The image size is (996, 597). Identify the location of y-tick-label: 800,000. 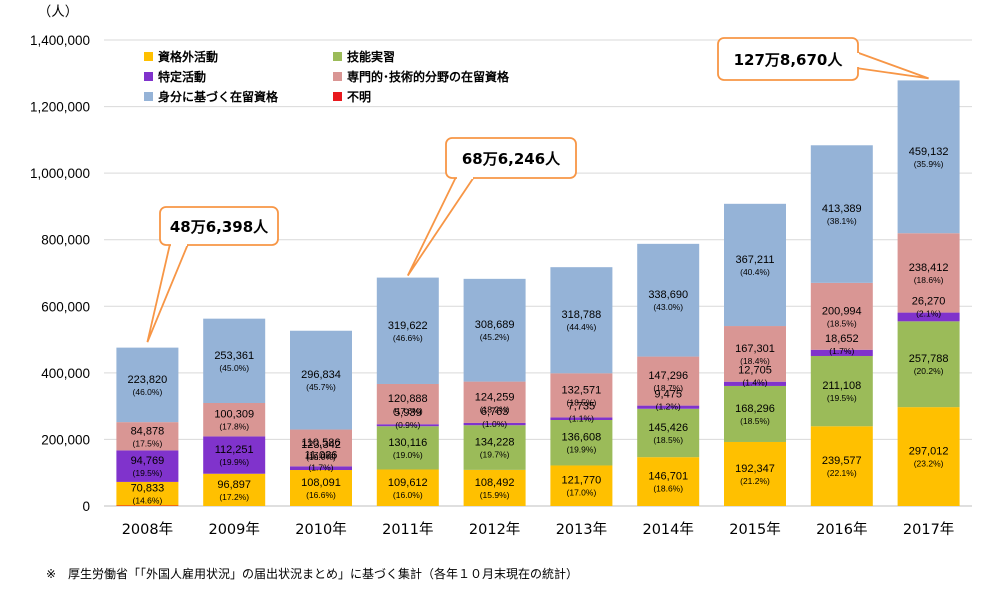
(65, 240).